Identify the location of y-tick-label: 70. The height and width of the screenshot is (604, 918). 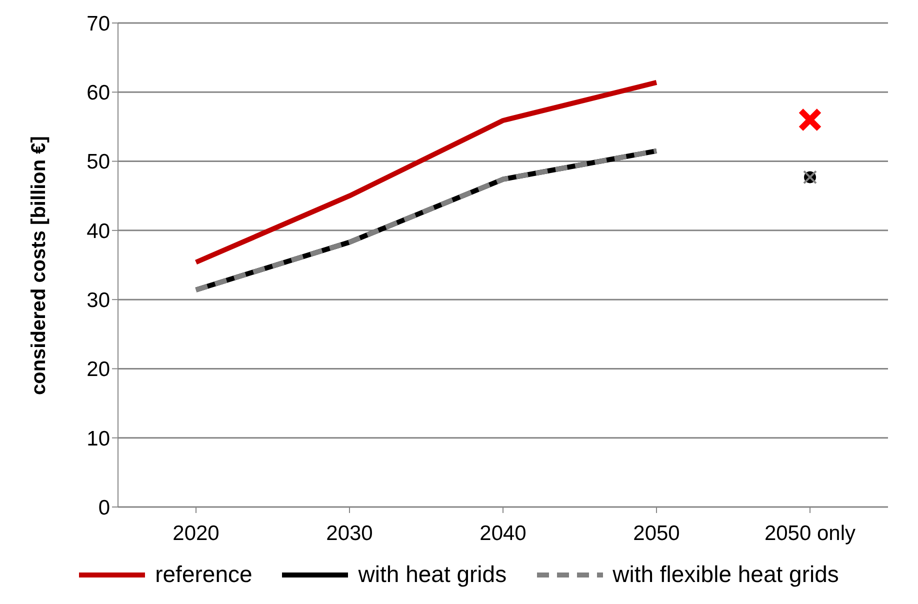
(98, 24).